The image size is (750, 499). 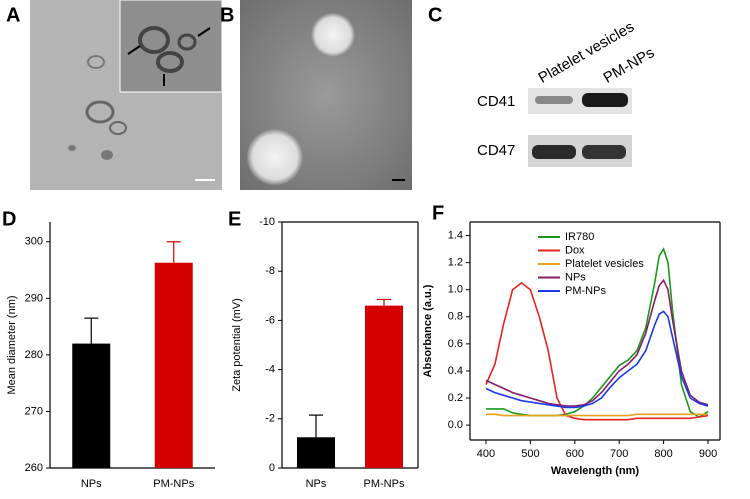 I want to click on x-tick-label: 500, so click(x=530, y=454).